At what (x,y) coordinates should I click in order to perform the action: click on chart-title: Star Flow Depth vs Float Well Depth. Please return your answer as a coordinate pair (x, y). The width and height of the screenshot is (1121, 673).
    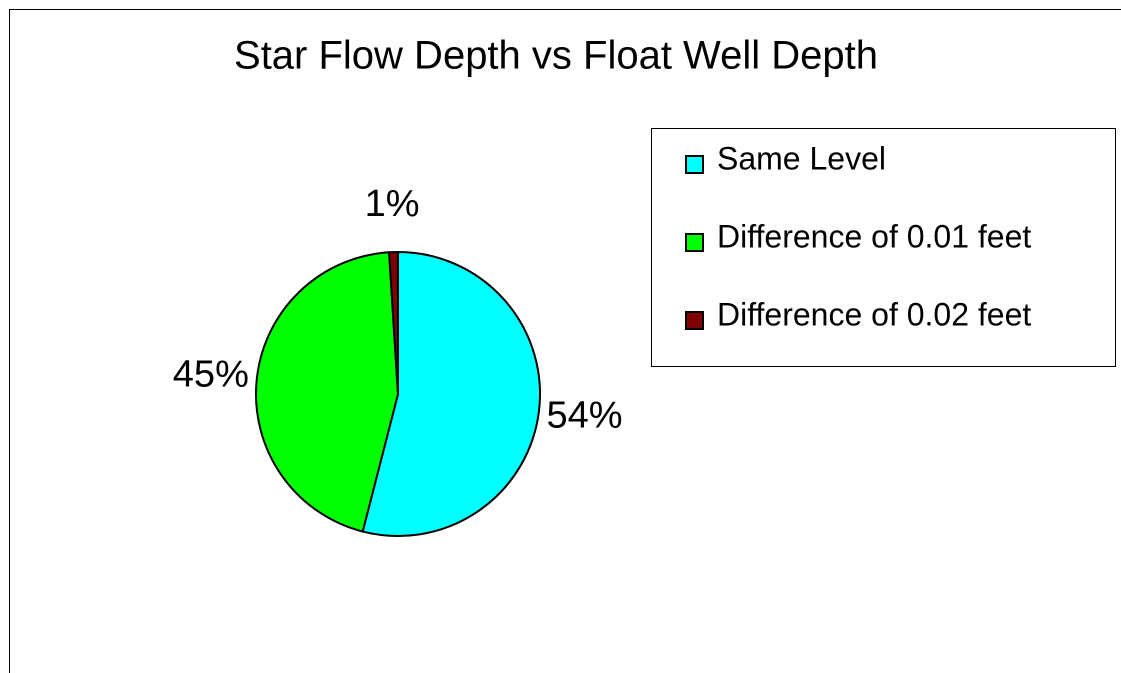
    Looking at the image, I should click on (556, 56).